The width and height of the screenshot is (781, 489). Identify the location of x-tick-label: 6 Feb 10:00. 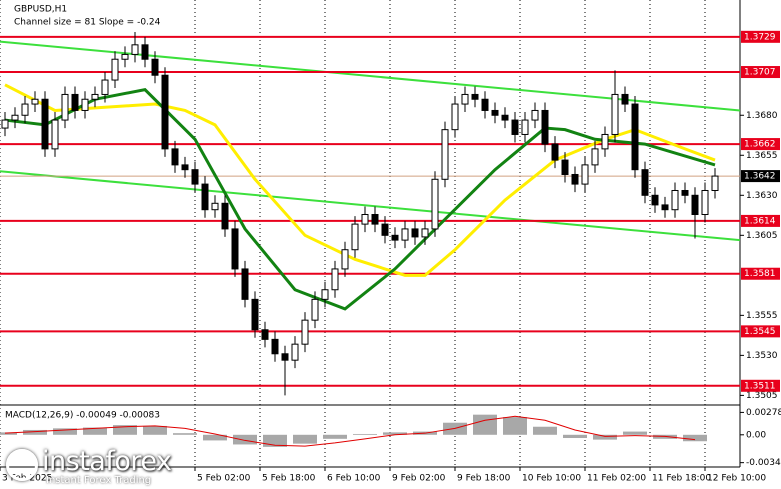
(354, 479).